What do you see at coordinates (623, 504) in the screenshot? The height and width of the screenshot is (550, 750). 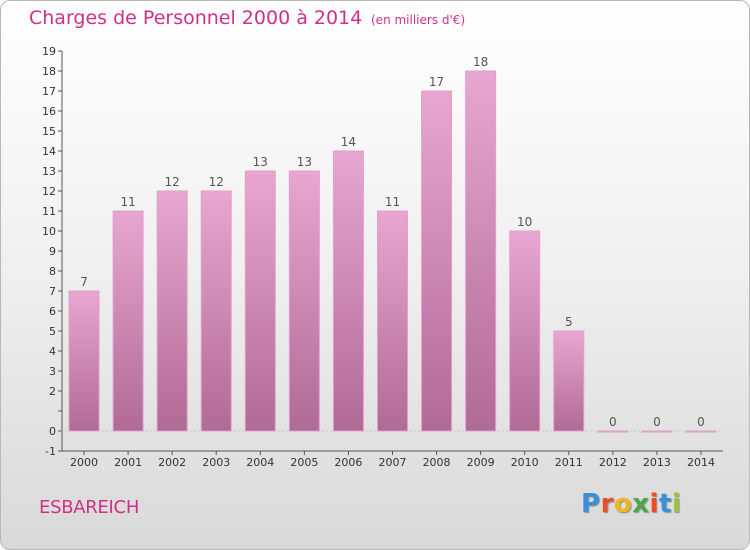 I see `logo-letter: o` at bounding box center [623, 504].